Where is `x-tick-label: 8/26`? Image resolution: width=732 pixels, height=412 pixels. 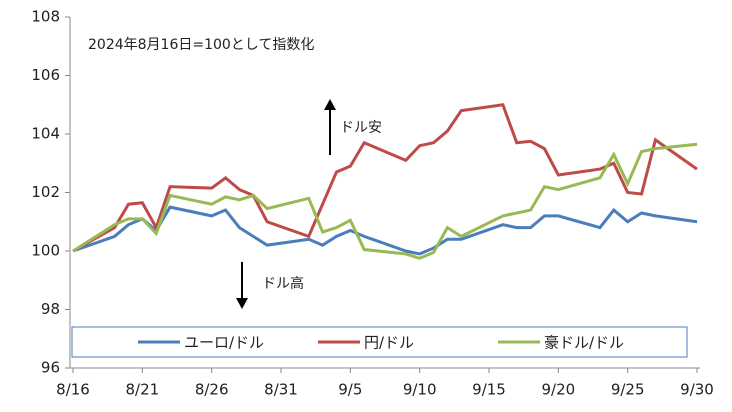 x-tick-label: 8/26 is located at coordinates (212, 390).